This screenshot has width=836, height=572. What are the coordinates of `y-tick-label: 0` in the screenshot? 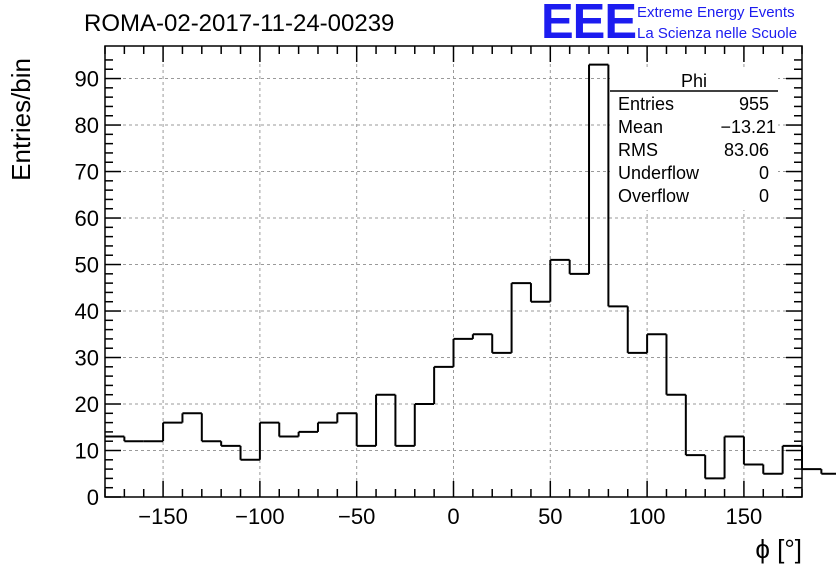 It's located at (93, 497).